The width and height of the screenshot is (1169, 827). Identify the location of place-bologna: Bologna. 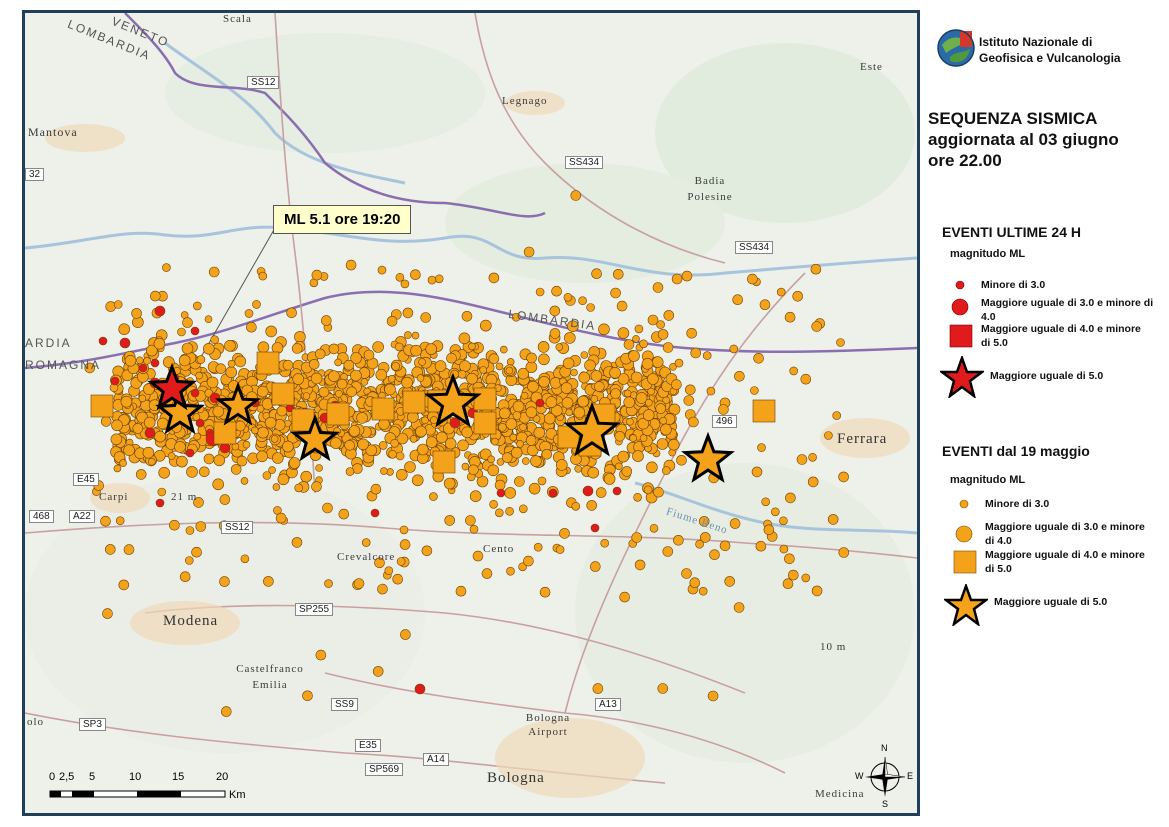
(516, 778).